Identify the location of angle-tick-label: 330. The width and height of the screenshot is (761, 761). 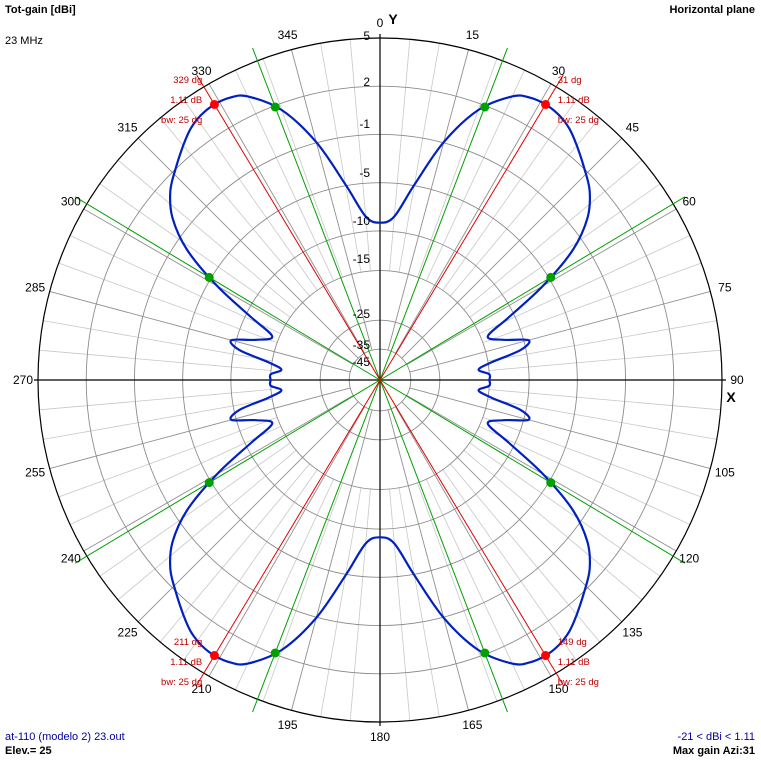
(201, 71).